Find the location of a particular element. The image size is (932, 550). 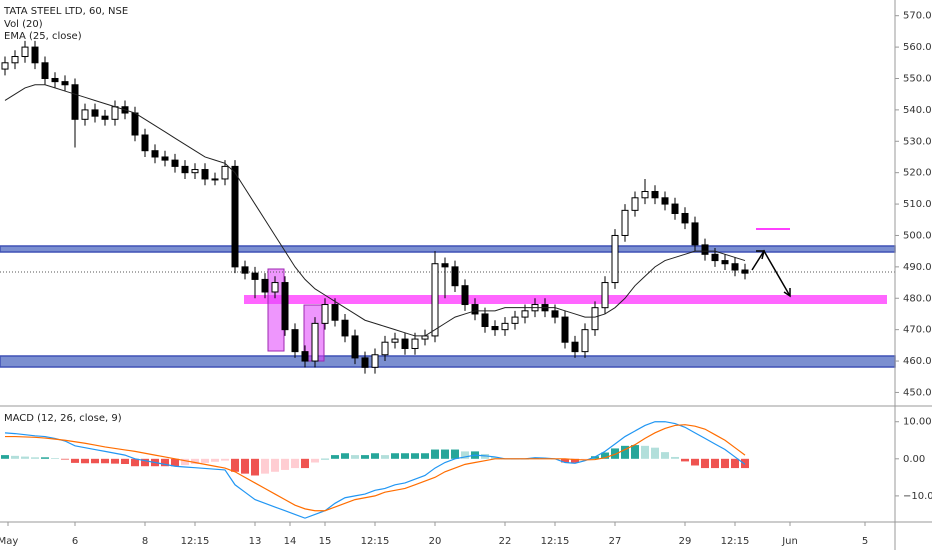

pink-zone is located at coordinates (565, 299).